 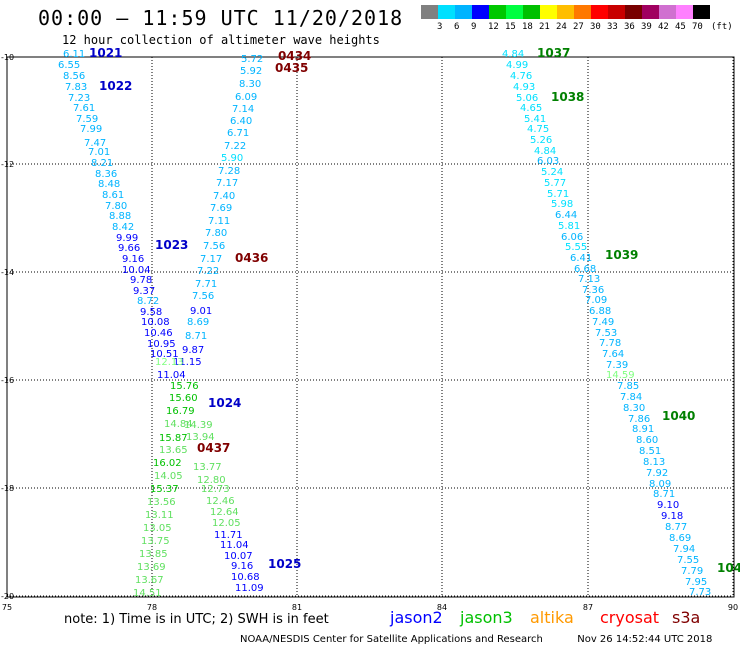 I want to click on swh-value: 7.59, so click(x=87, y=119).